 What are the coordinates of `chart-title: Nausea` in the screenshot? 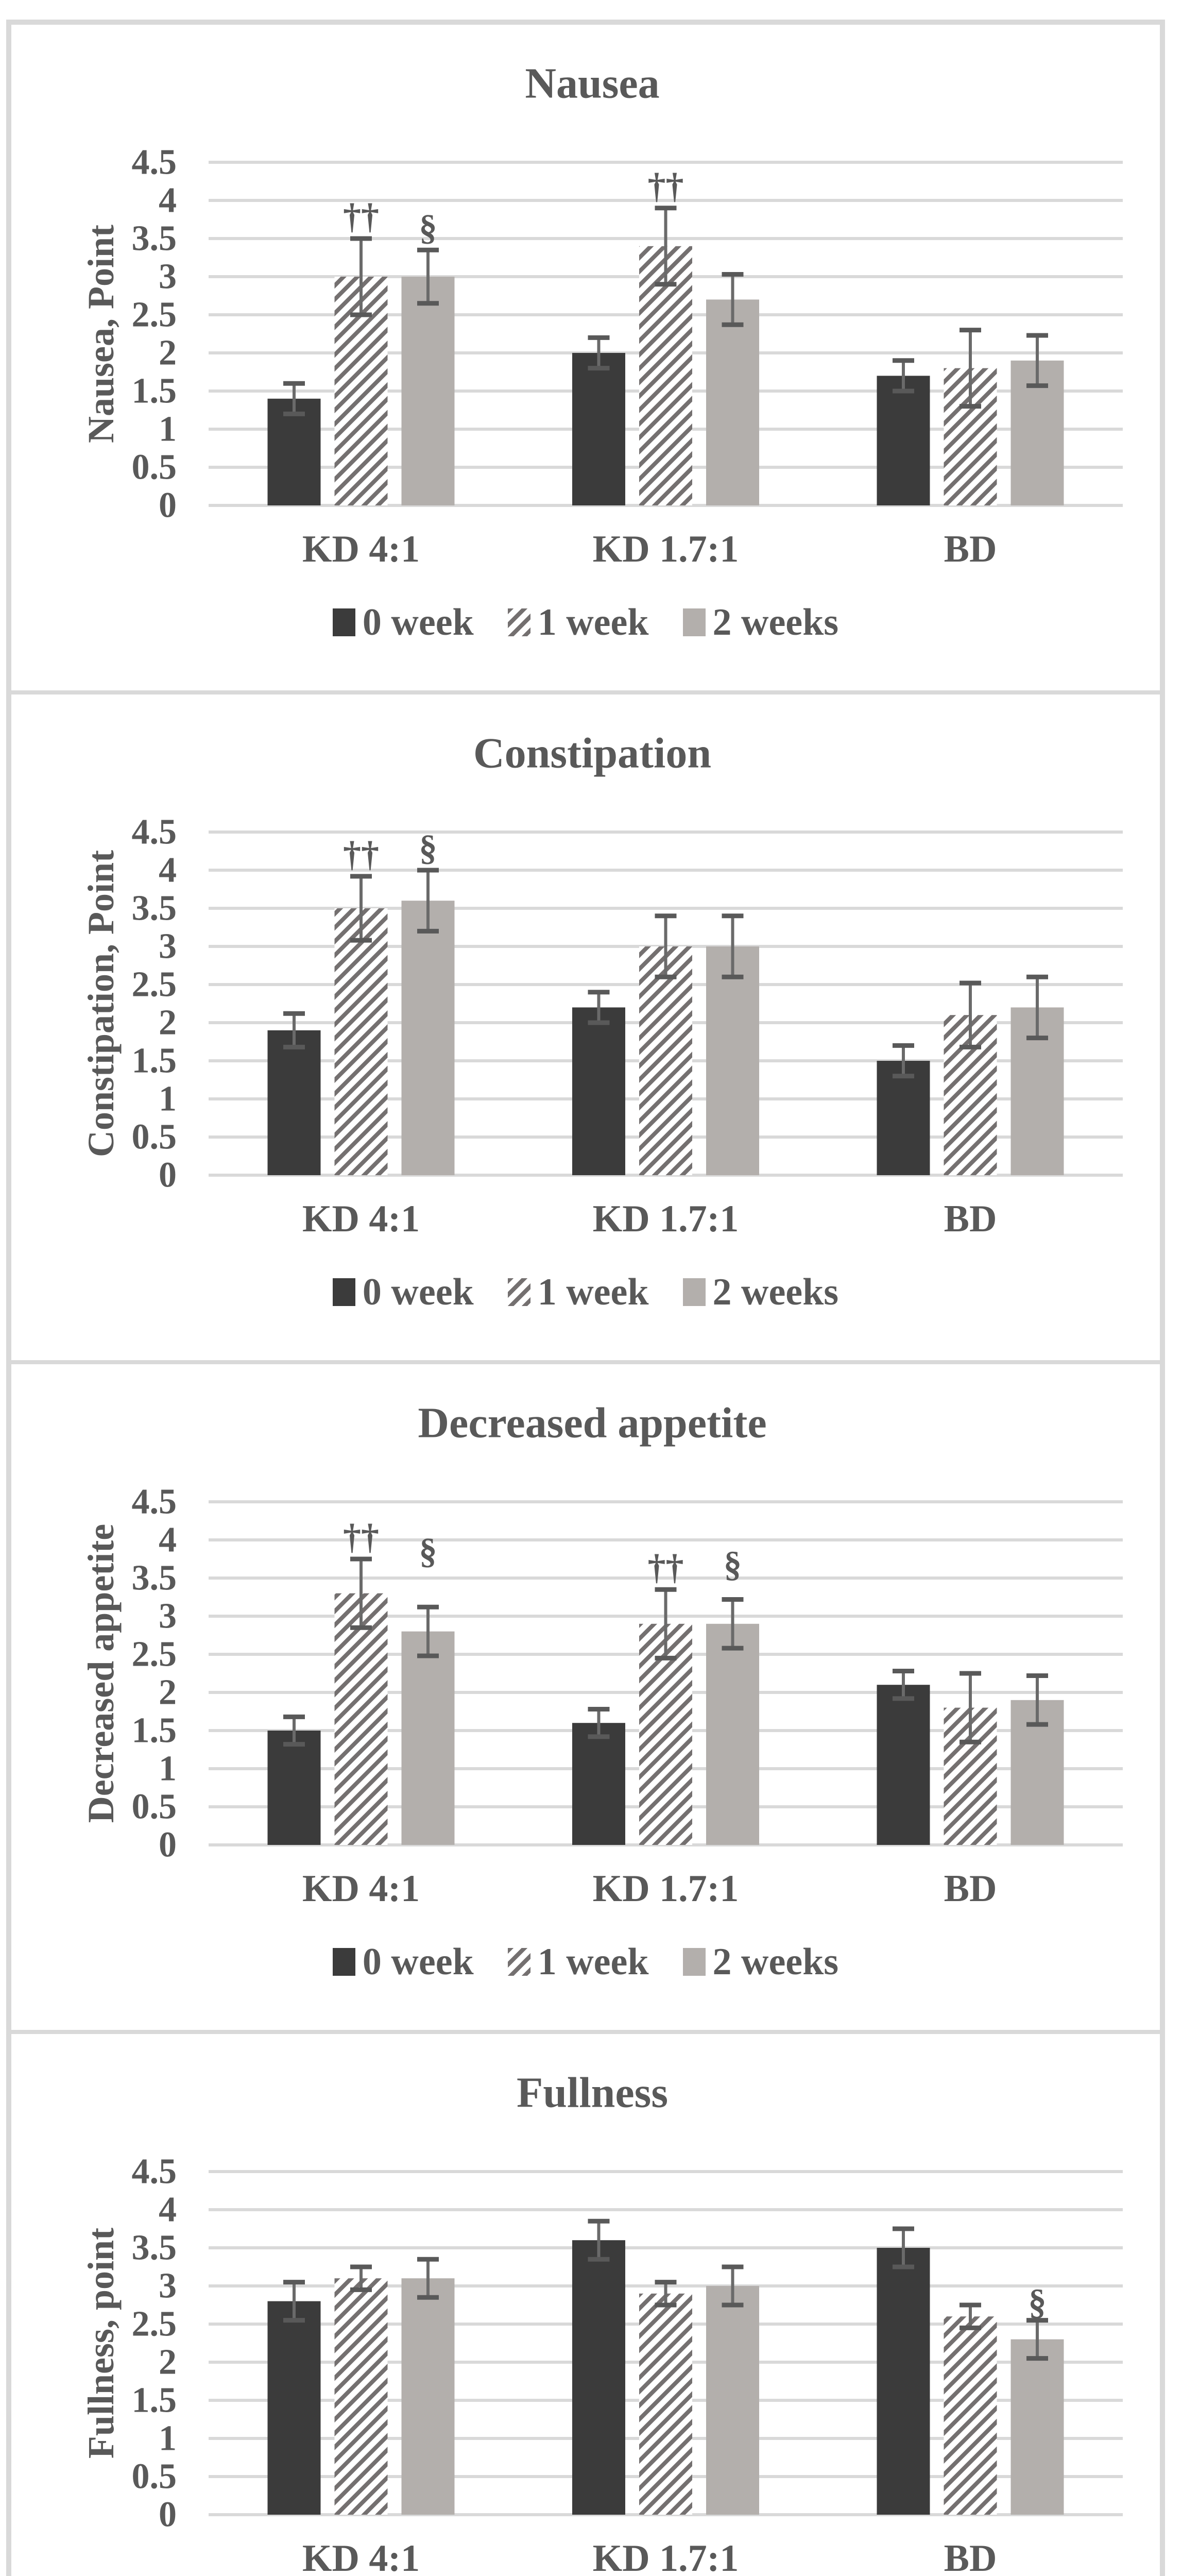 It's located at (592, 84).